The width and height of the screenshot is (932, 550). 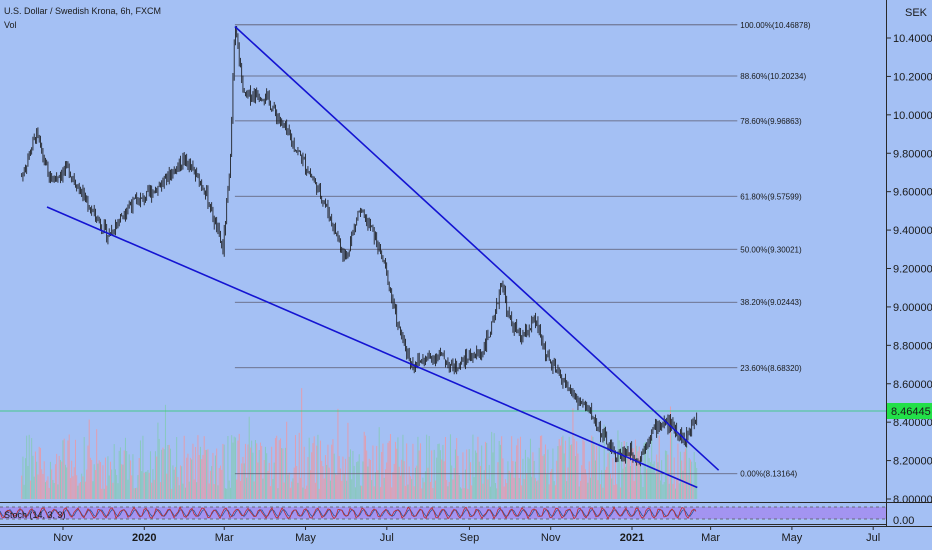 I want to click on price-tick-label: 10.40000, so click(x=912, y=39).